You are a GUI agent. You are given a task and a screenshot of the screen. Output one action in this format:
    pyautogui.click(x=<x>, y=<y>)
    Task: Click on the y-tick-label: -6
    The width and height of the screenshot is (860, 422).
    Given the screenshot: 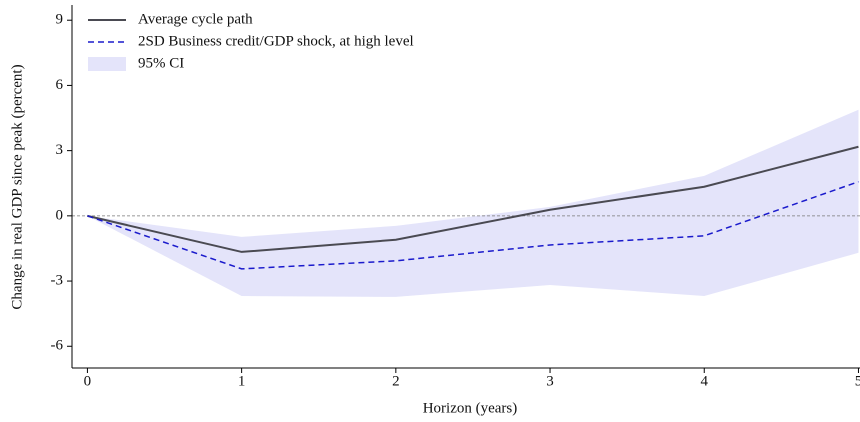 What is the action you would take?
    pyautogui.click(x=57, y=346)
    